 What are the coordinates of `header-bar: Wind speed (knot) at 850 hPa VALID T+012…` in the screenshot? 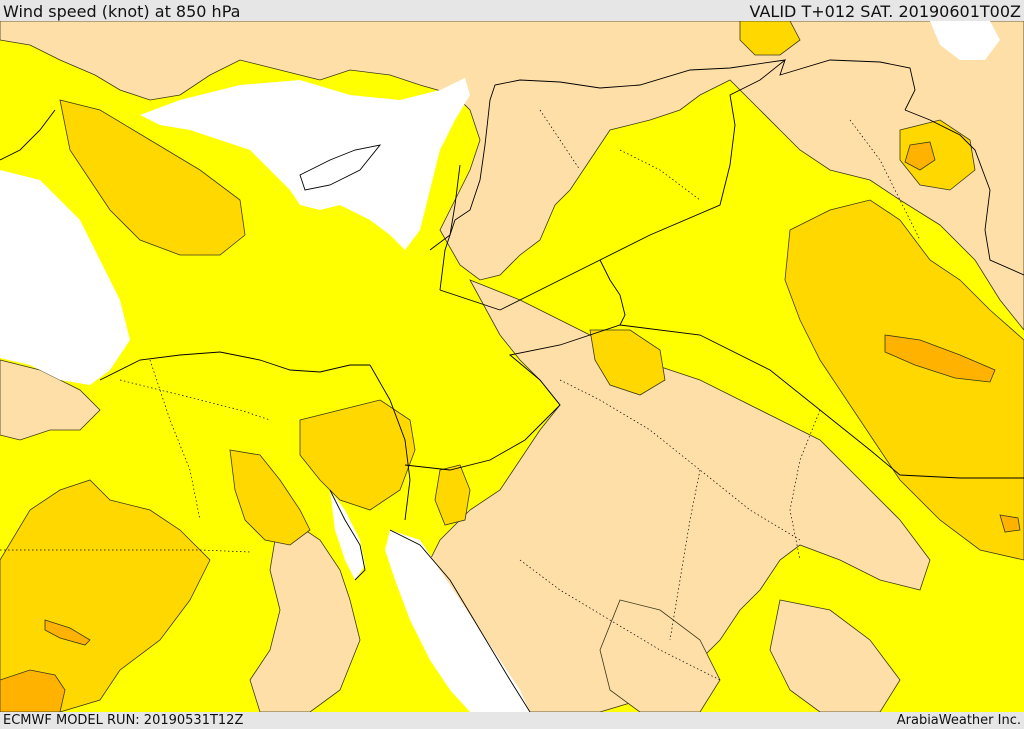 It's located at (512, 10).